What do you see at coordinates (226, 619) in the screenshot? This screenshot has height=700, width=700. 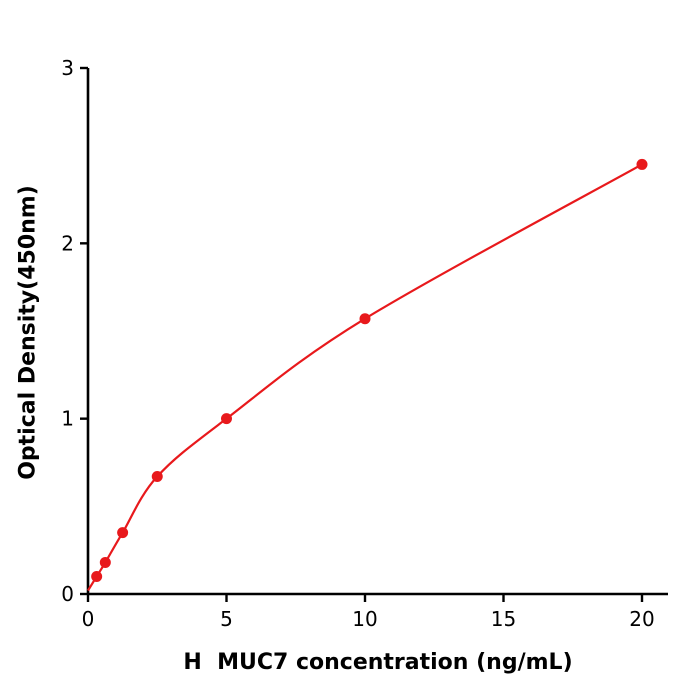 I see `x-tick-label: 5` at bounding box center [226, 619].